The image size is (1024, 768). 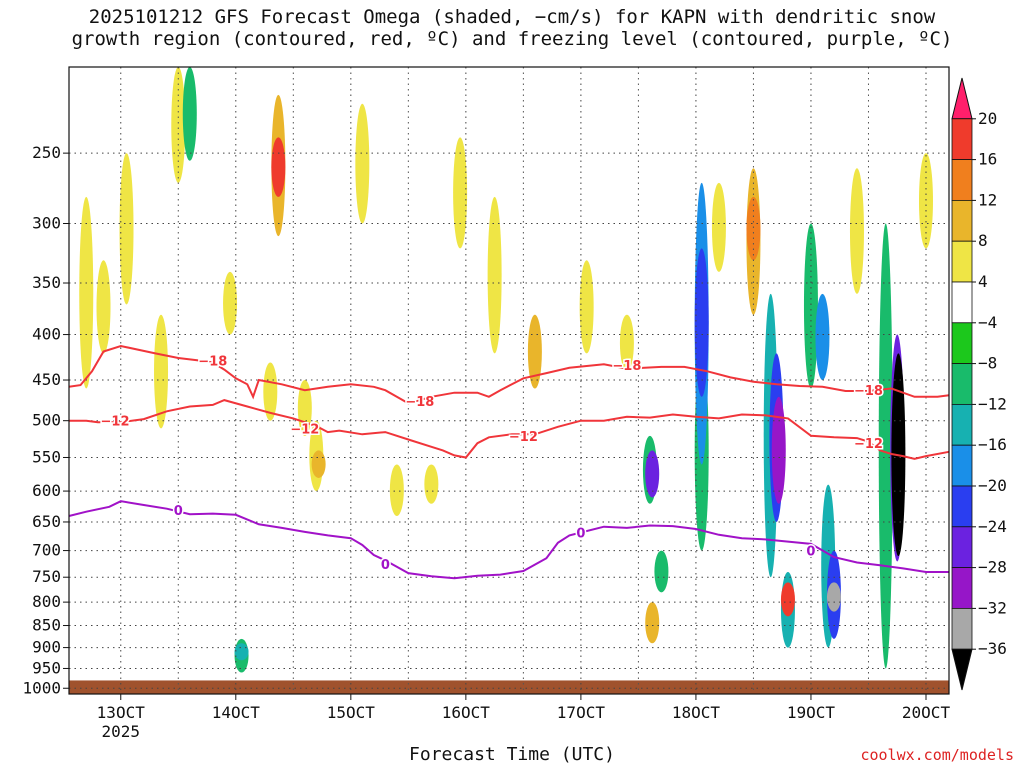 I want to click on y-tick-label-650: 650, so click(x=46, y=521).